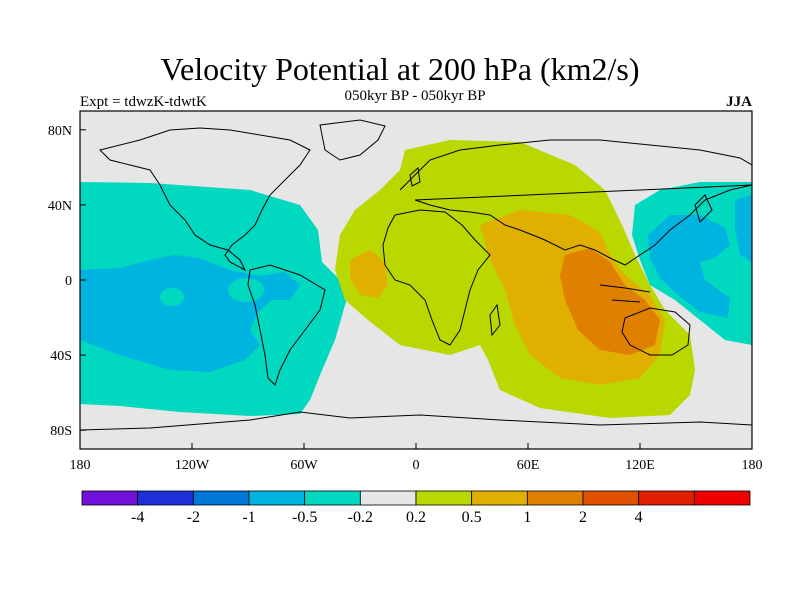 The image size is (800, 600). What do you see at coordinates (60, 206) in the screenshot?
I see `y-tick-label: 40N` at bounding box center [60, 206].